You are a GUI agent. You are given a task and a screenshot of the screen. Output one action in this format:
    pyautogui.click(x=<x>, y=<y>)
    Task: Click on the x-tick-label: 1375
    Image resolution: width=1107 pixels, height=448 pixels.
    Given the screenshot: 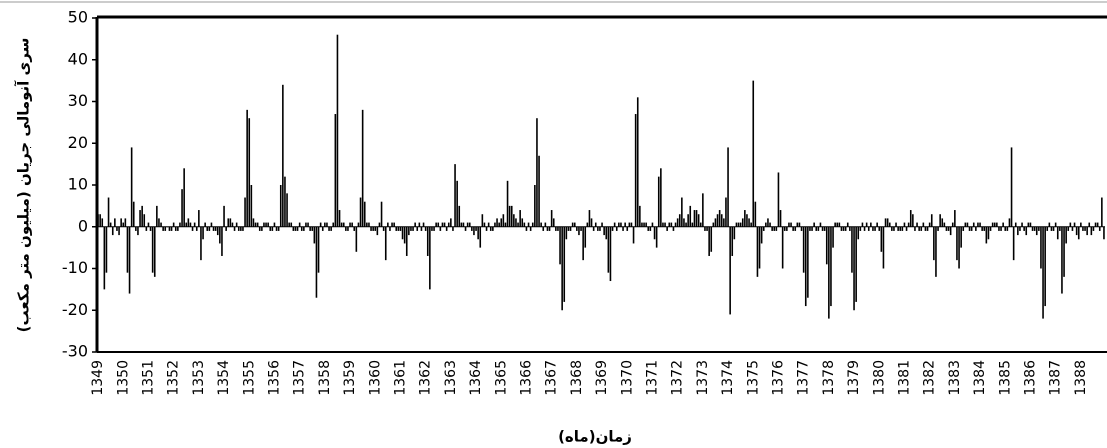 What is the action you would take?
    pyautogui.click(x=753, y=378)
    